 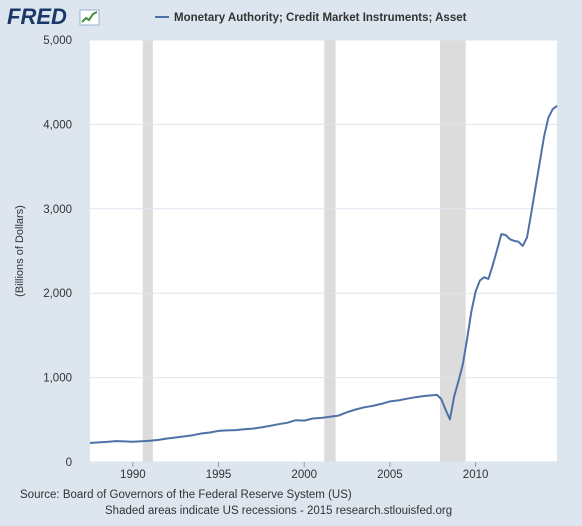 I want to click on x-tick-labels: 1990 1995 2000 2005 2010, so click(x=304, y=471).